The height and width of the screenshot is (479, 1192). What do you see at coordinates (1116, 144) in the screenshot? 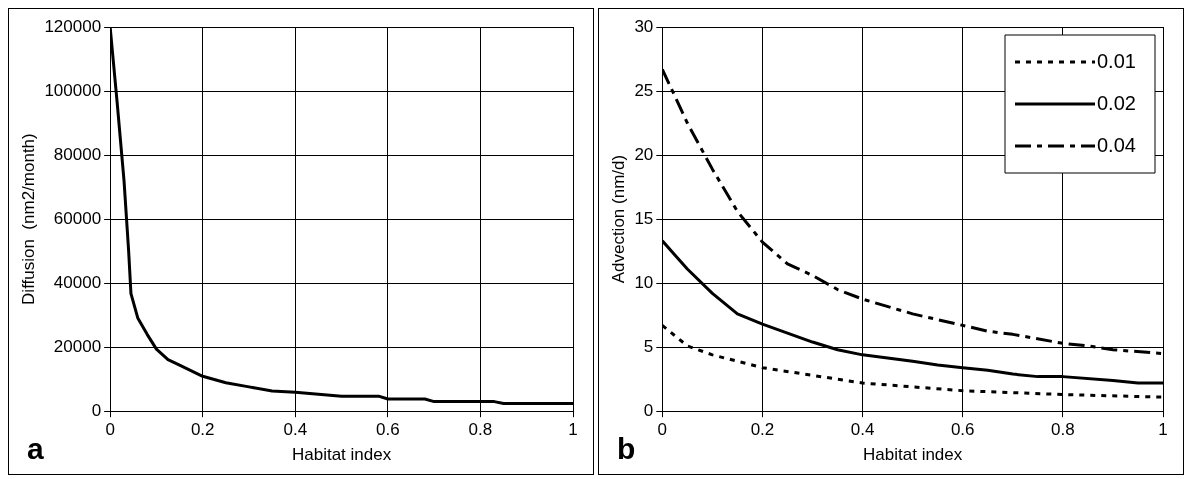
I see `legend-label: 0.04` at bounding box center [1116, 144].